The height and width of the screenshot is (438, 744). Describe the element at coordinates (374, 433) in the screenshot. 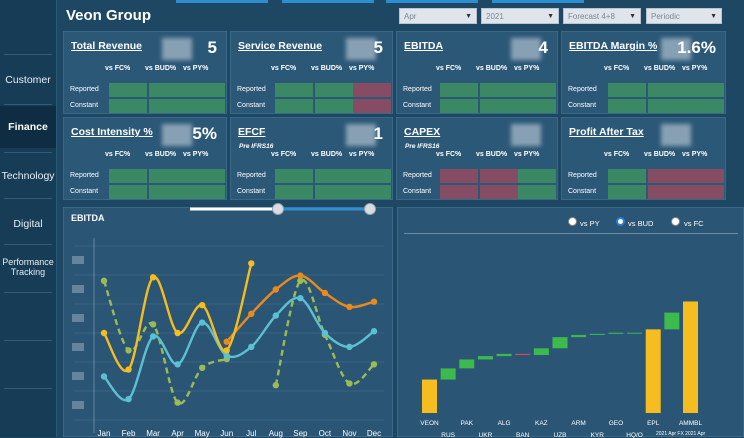

I see `x-tick-label: Dec` at that location.